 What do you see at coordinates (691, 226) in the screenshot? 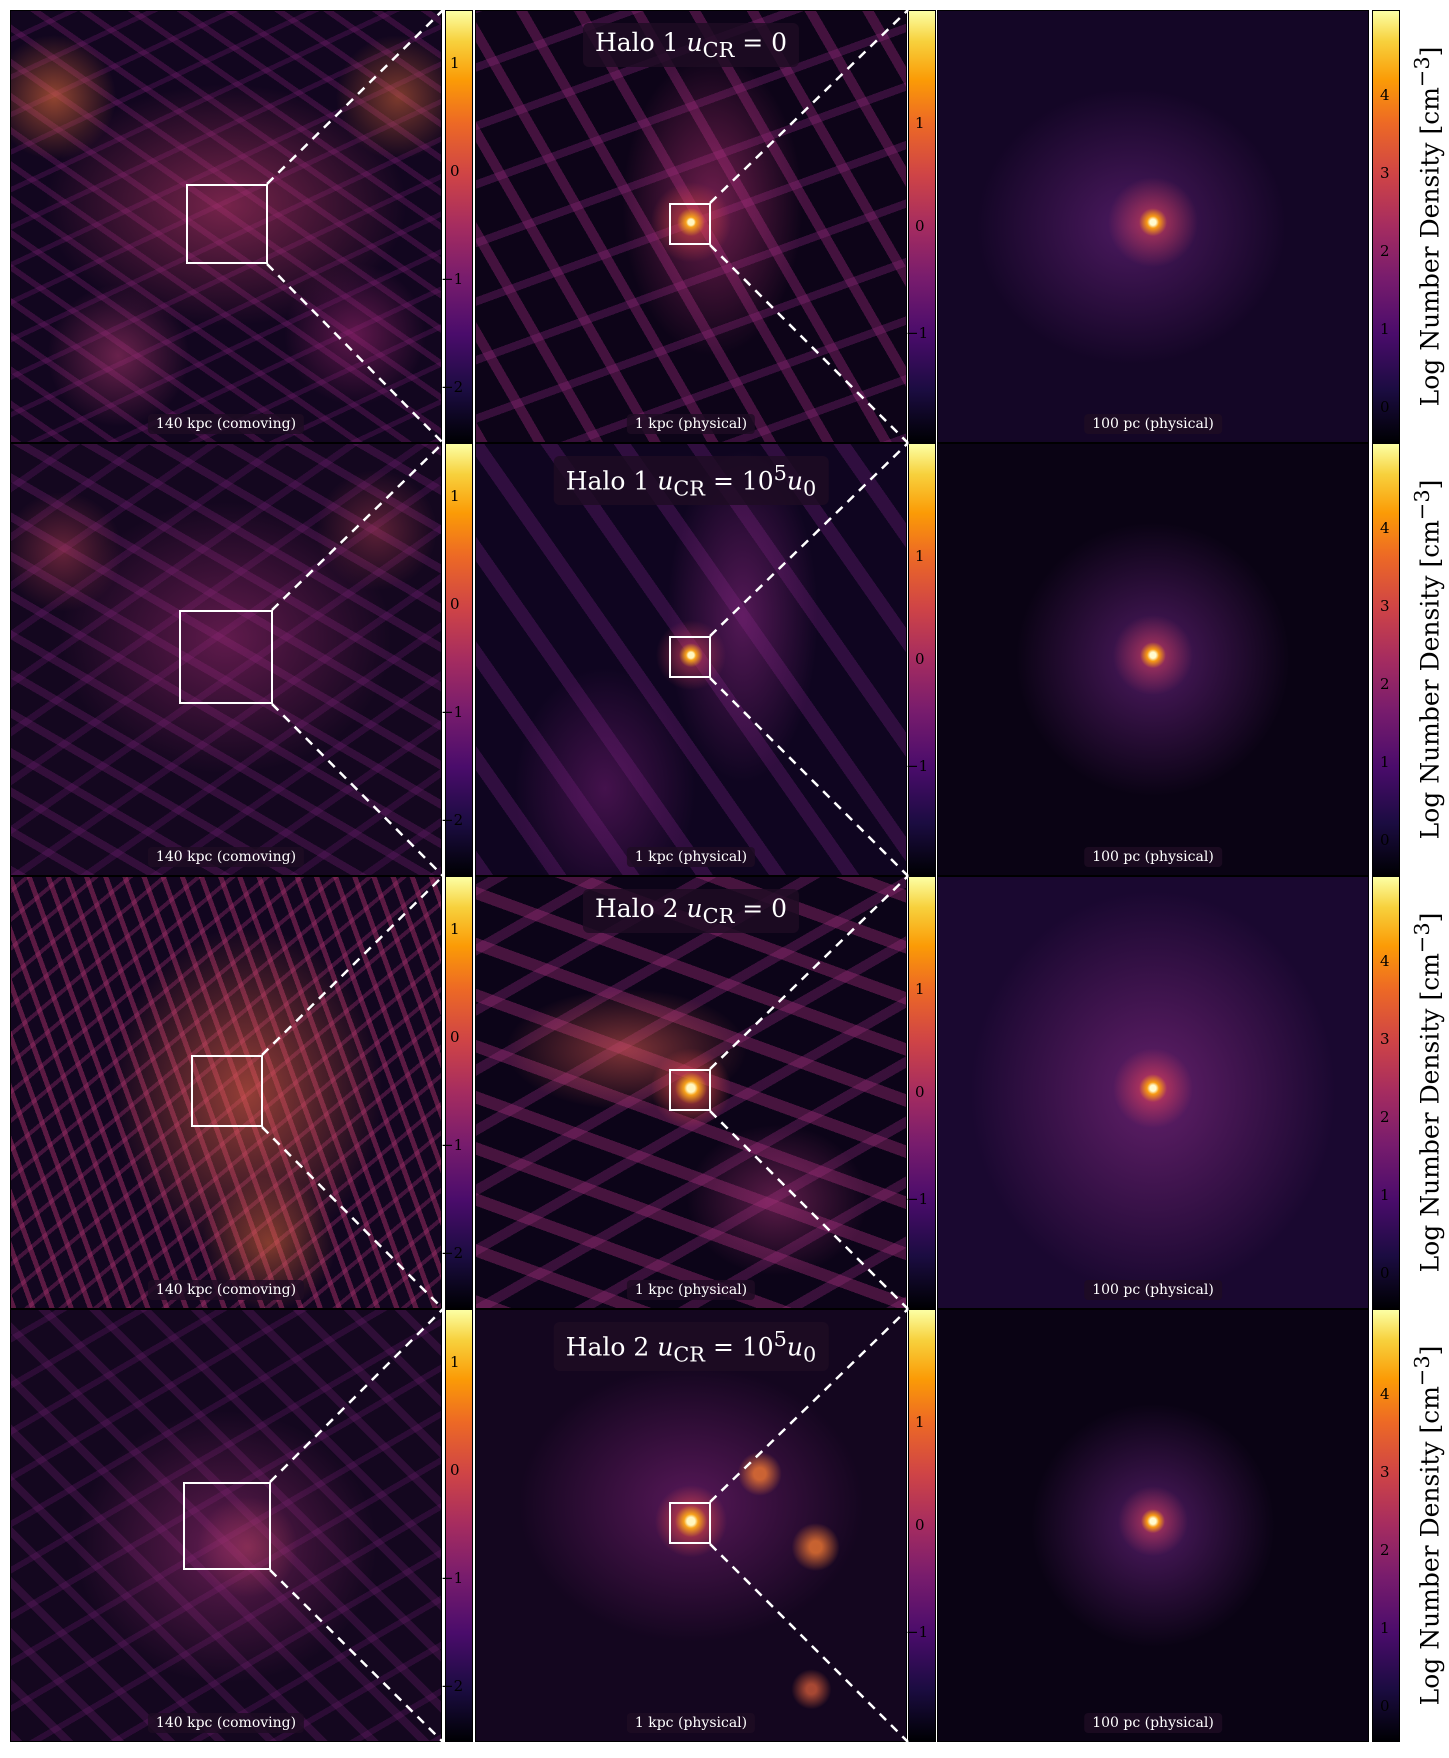
I see `mid-scale-panel: Halo 1 uCR = 0 1 kpc (physical)` at bounding box center [691, 226].